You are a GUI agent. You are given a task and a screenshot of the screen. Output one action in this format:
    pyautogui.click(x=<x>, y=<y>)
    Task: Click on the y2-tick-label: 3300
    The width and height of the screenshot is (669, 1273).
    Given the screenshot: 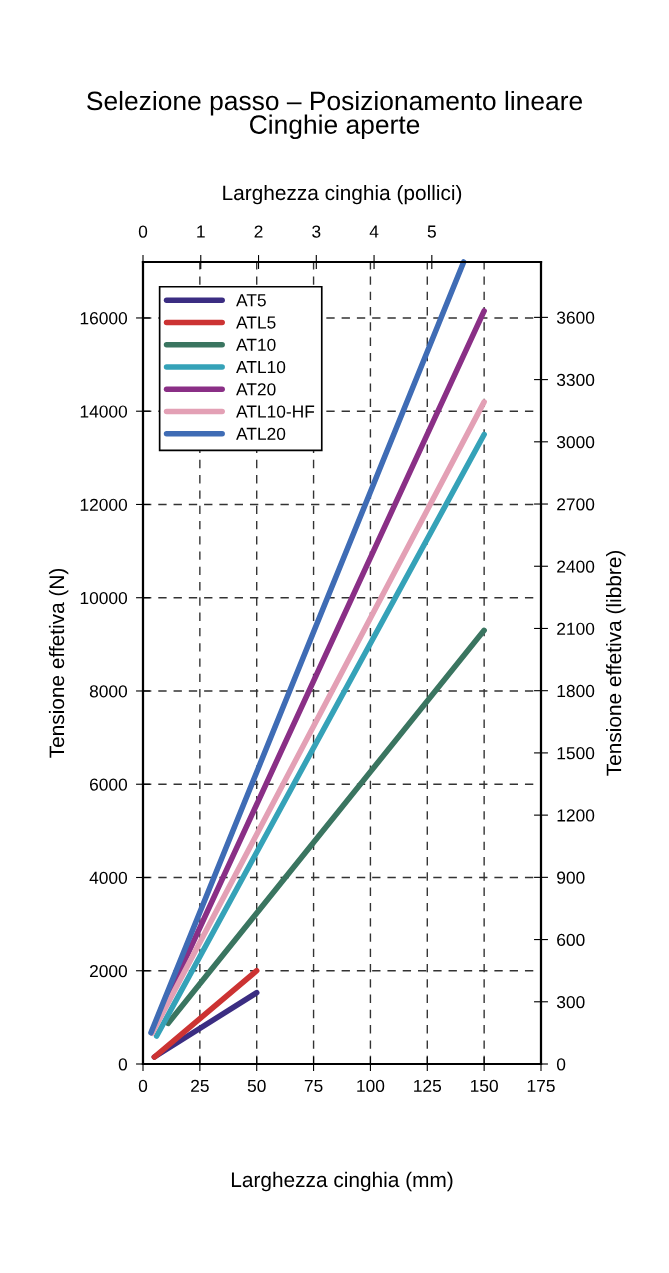 What is the action you would take?
    pyautogui.click(x=575, y=380)
    